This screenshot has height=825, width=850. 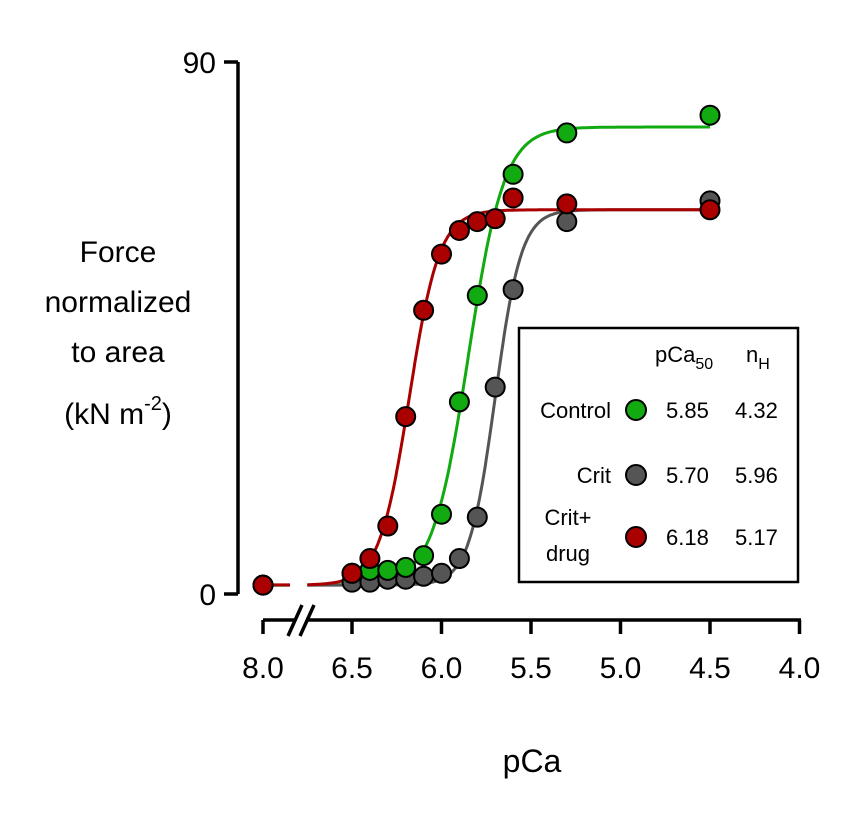 I want to click on x-tick-label-0: 8.0, so click(x=263, y=668).